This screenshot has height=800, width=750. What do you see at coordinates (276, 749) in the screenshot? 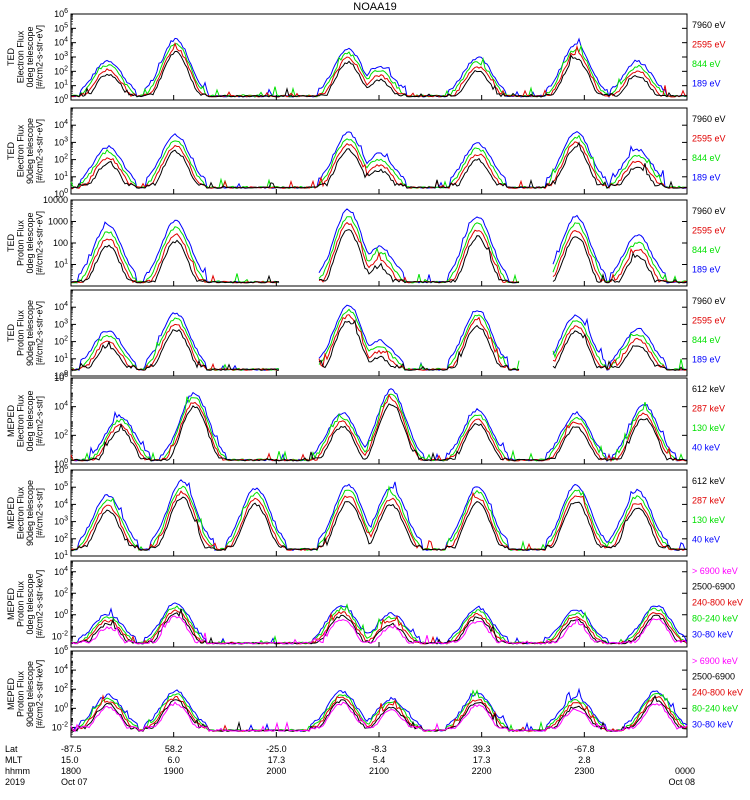
I see `x-axis-value: -25.0` at bounding box center [276, 749].